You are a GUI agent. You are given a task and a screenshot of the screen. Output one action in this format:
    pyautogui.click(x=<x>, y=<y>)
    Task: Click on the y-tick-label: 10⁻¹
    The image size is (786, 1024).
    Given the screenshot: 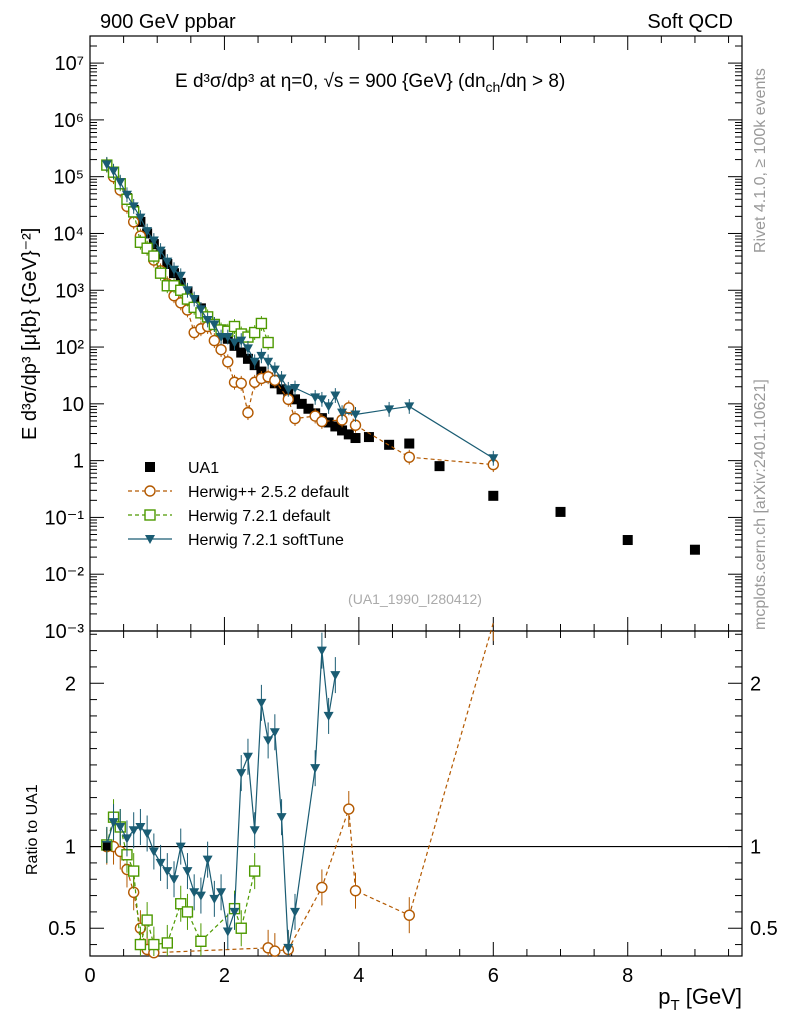 What is the action you would take?
    pyautogui.click(x=65, y=518)
    